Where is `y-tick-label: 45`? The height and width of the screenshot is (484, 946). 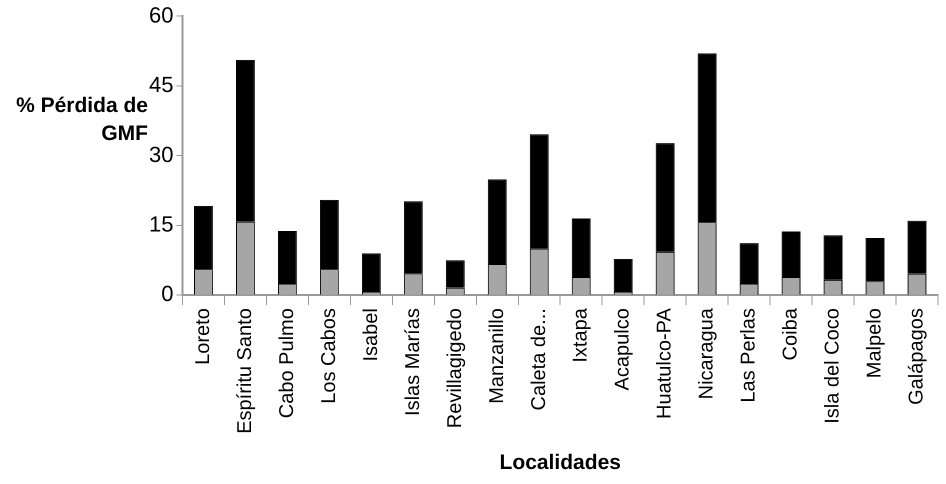
y-tick-label: 45 is located at coordinates (161, 85).